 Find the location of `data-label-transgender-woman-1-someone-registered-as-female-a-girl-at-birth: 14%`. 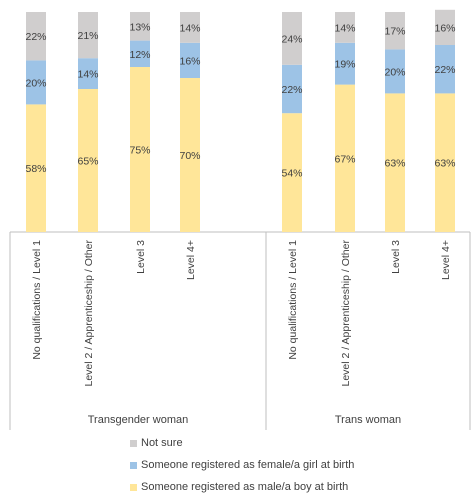

data-label-transgender-woman-1-someone-registered-as-female-a-girl-at-birth: 14% is located at coordinates (87, 75).